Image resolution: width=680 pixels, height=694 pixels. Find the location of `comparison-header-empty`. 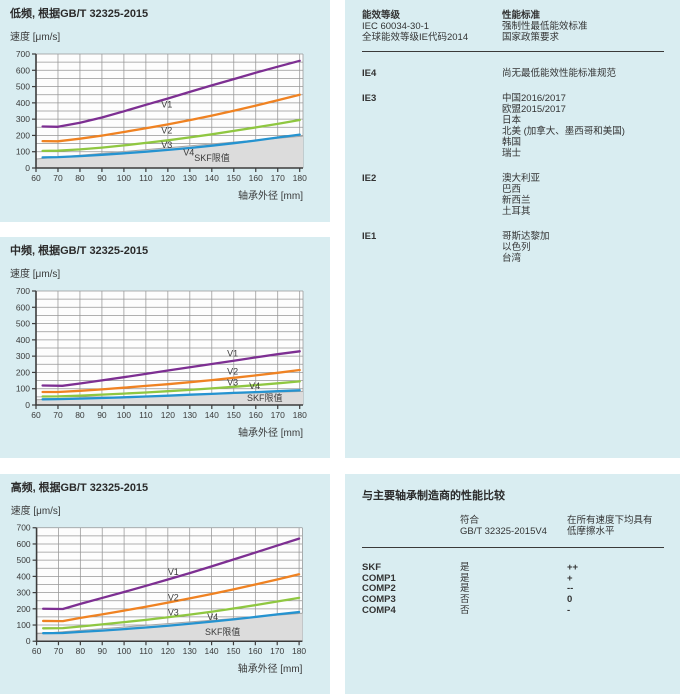

comparison-header-empty is located at coordinates (411, 526).